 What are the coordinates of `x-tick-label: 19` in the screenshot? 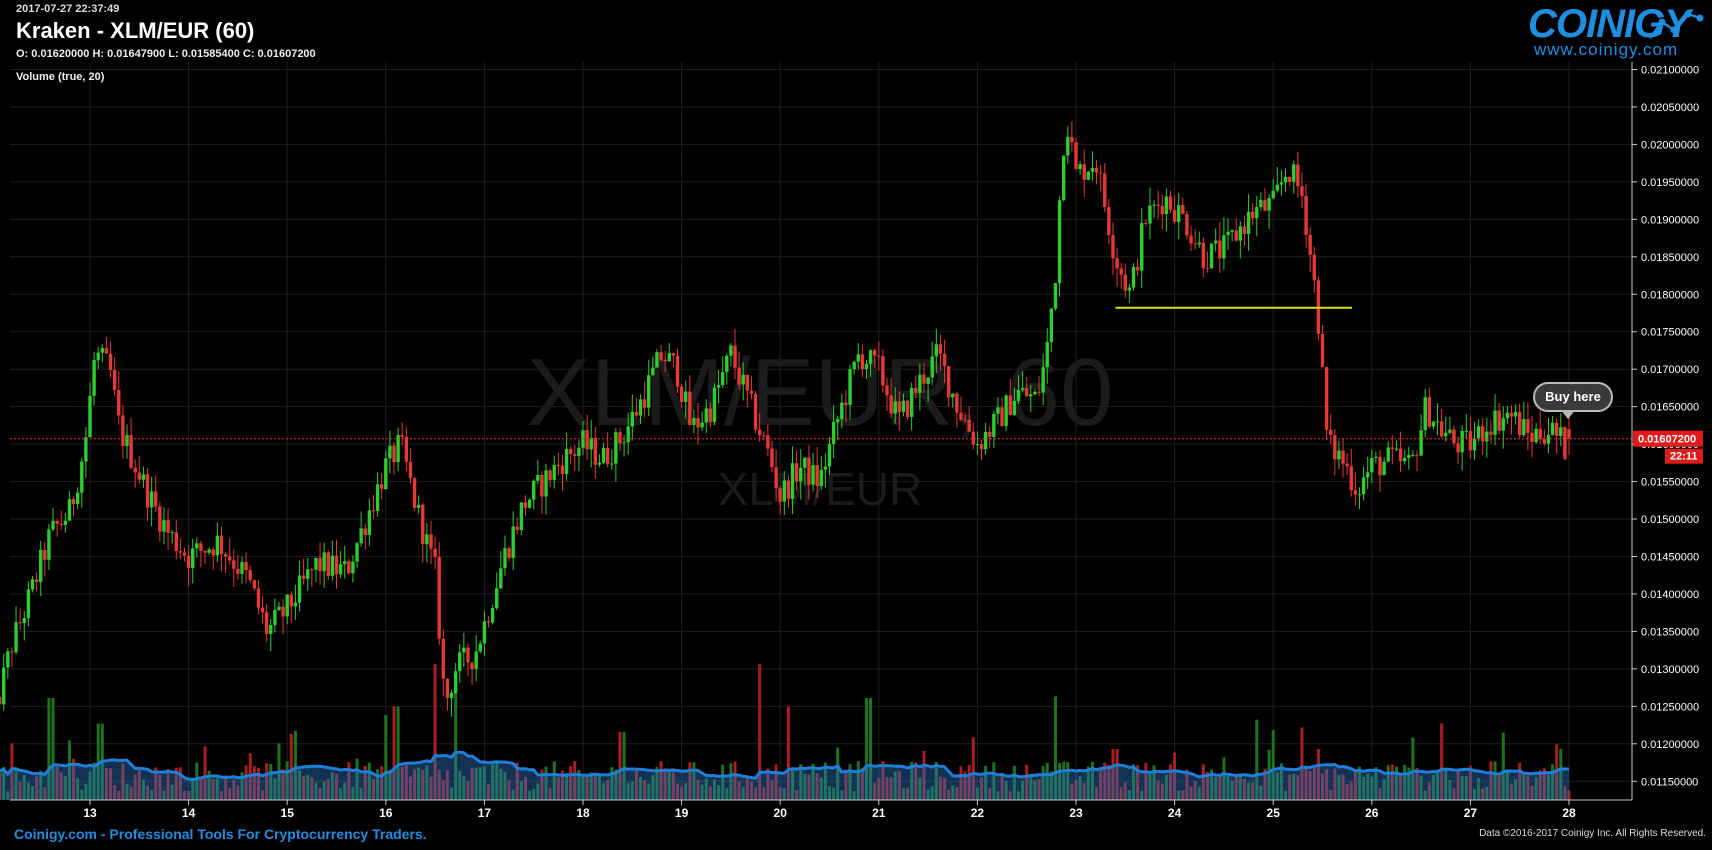 It's located at (682, 813).